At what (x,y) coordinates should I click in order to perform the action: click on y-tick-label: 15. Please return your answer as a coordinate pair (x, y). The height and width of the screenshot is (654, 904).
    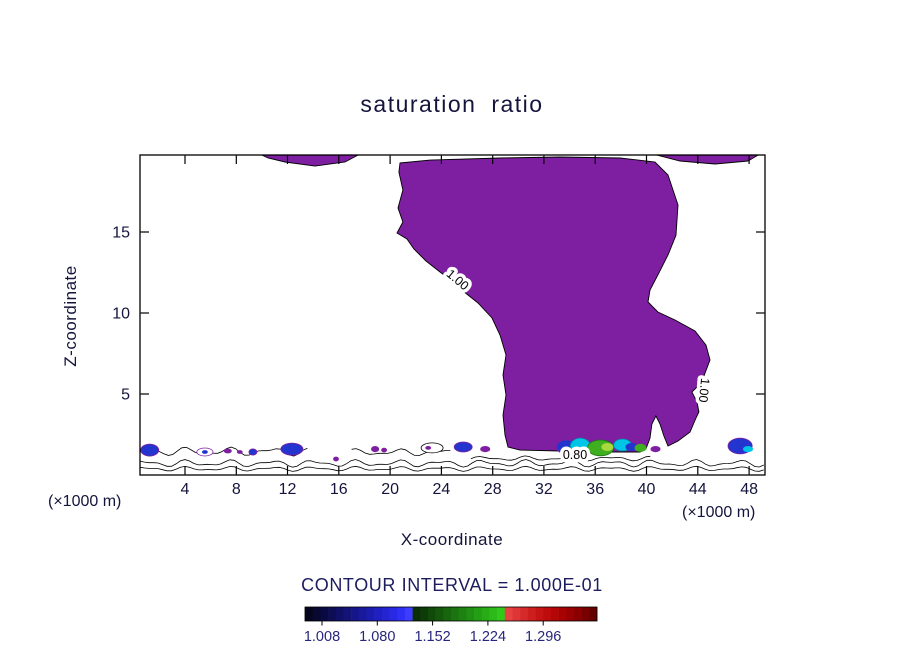
    Looking at the image, I should click on (121, 233).